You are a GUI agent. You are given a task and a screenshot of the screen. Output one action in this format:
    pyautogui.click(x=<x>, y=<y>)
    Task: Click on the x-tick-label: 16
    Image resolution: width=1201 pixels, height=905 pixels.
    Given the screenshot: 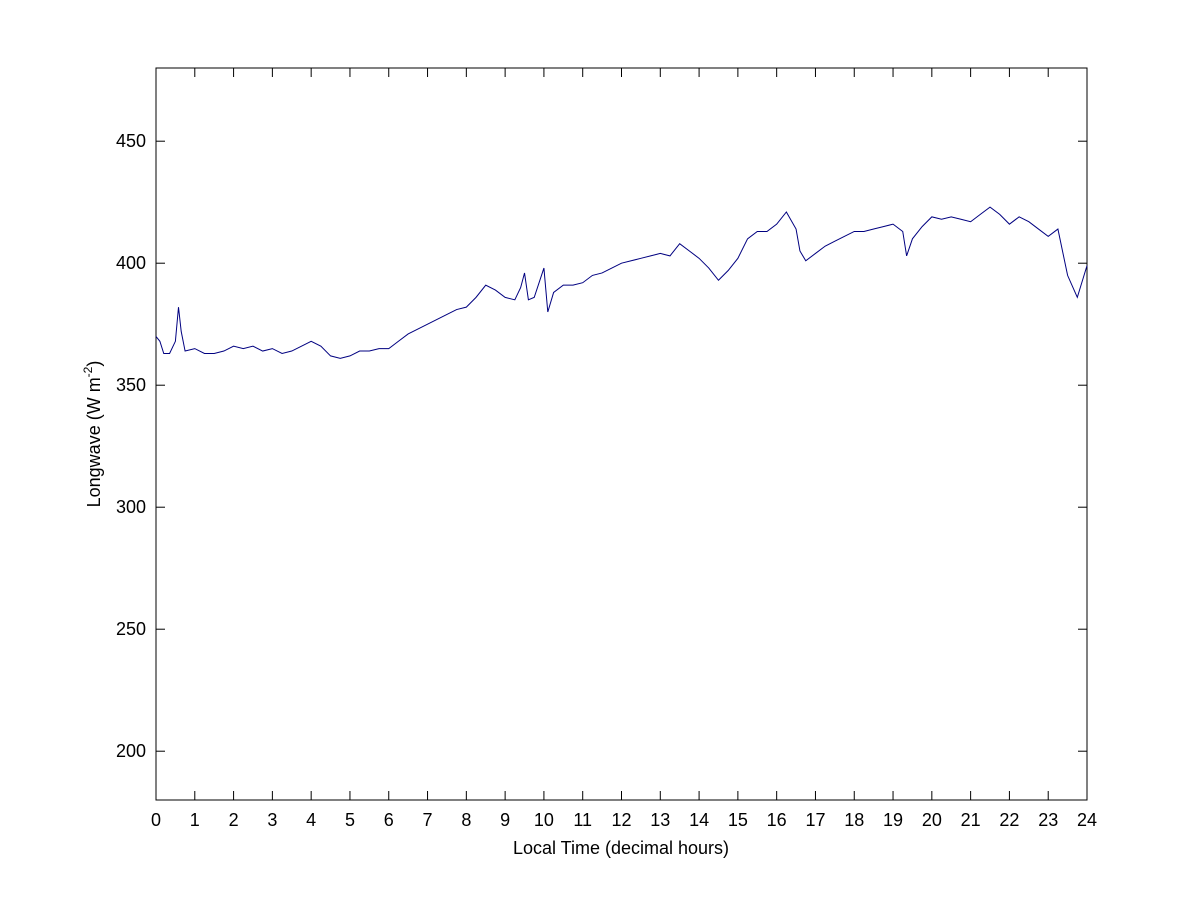 What is the action you would take?
    pyautogui.click(x=777, y=820)
    